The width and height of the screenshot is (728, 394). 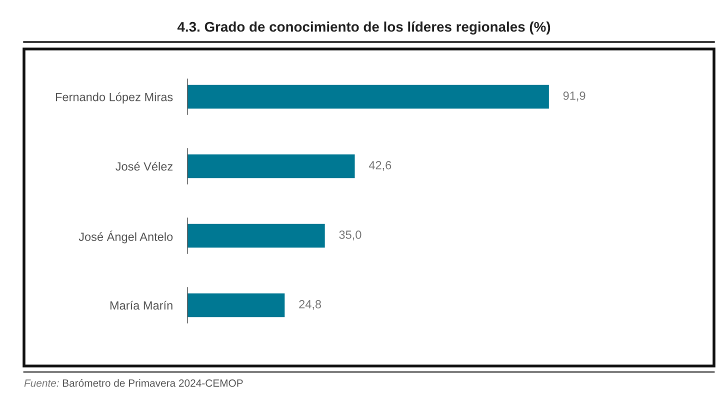 I want to click on data-label: 35,0, so click(x=350, y=235).